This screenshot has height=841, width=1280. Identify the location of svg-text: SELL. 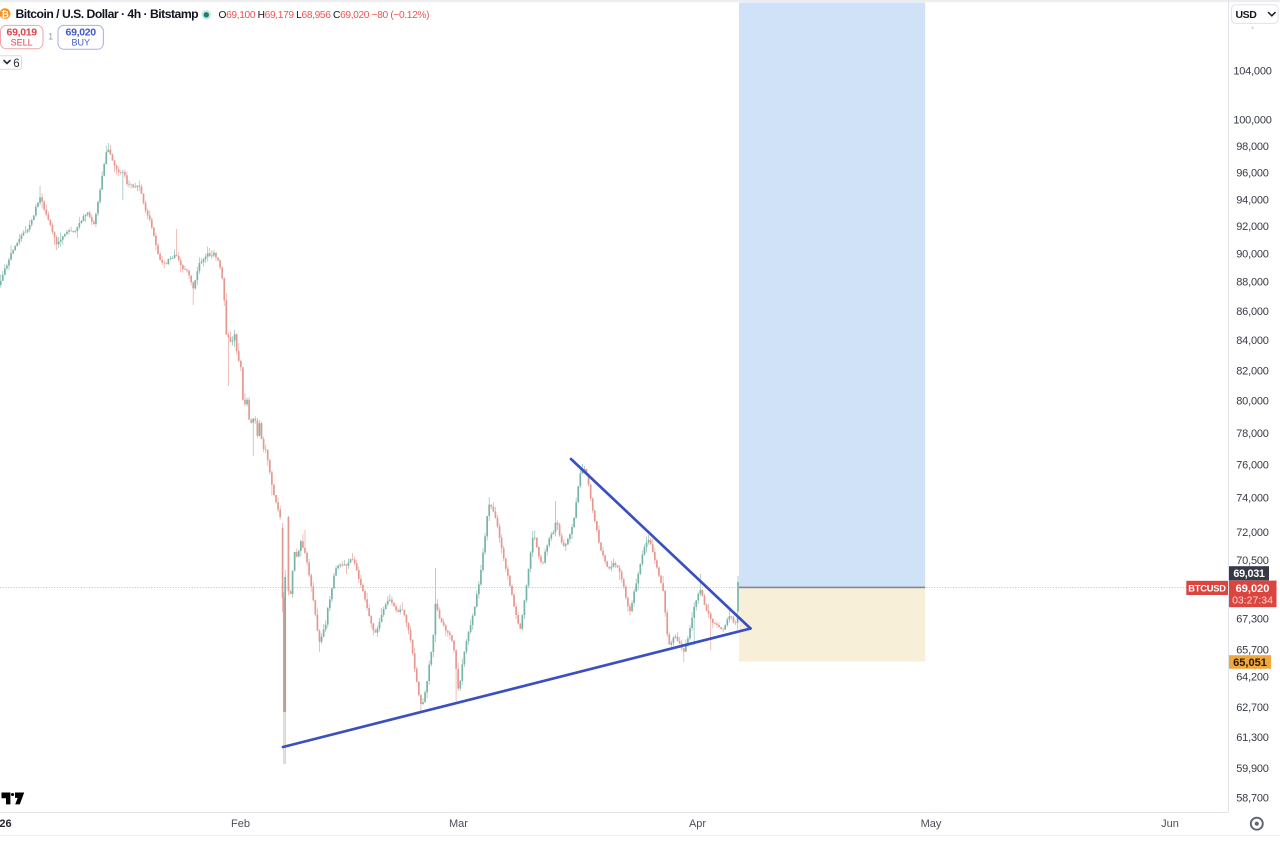
(22, 43).